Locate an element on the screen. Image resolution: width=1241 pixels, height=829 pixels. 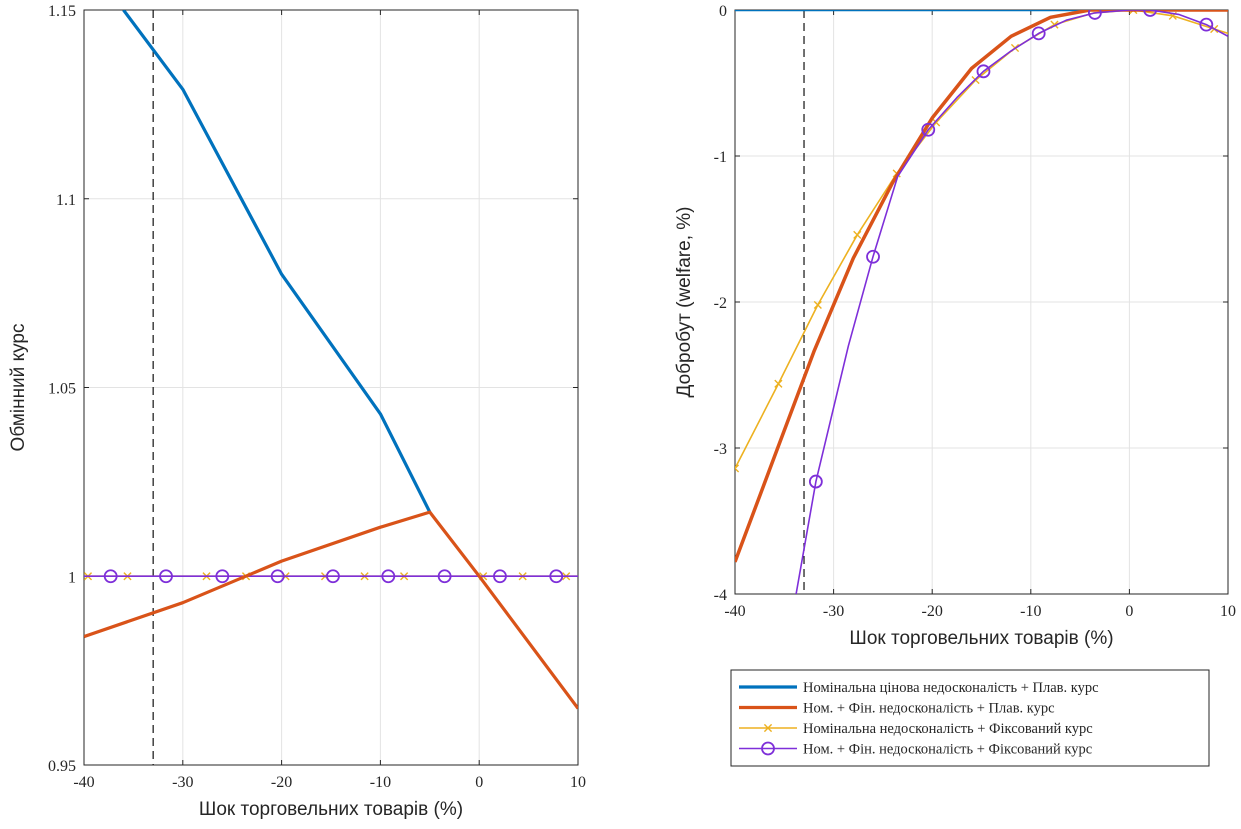
legend-box is located at coordinates (970, 718).